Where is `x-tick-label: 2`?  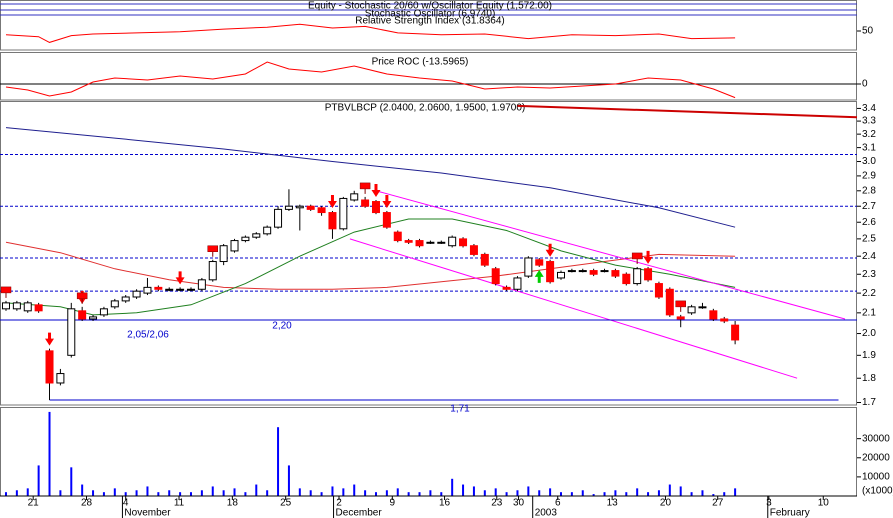
x-tick-label: 2 is located at coordinates (339, 503).